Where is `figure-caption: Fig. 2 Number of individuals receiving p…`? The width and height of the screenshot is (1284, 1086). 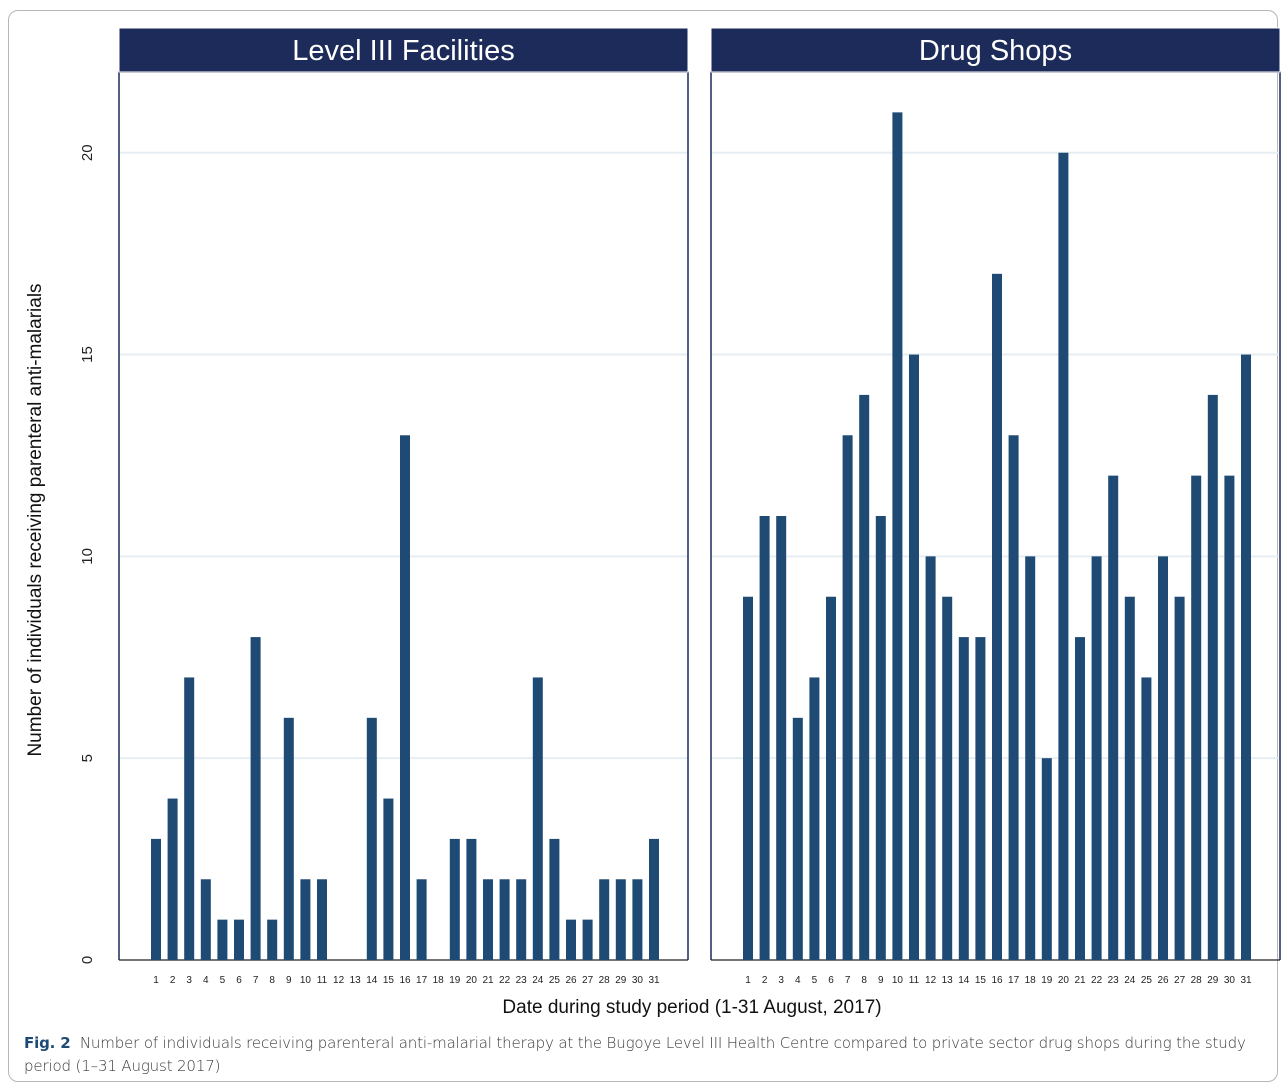 figure-caption: Fig. 2 Number of individuals receiving p… is located at coordinates (649, 1055).